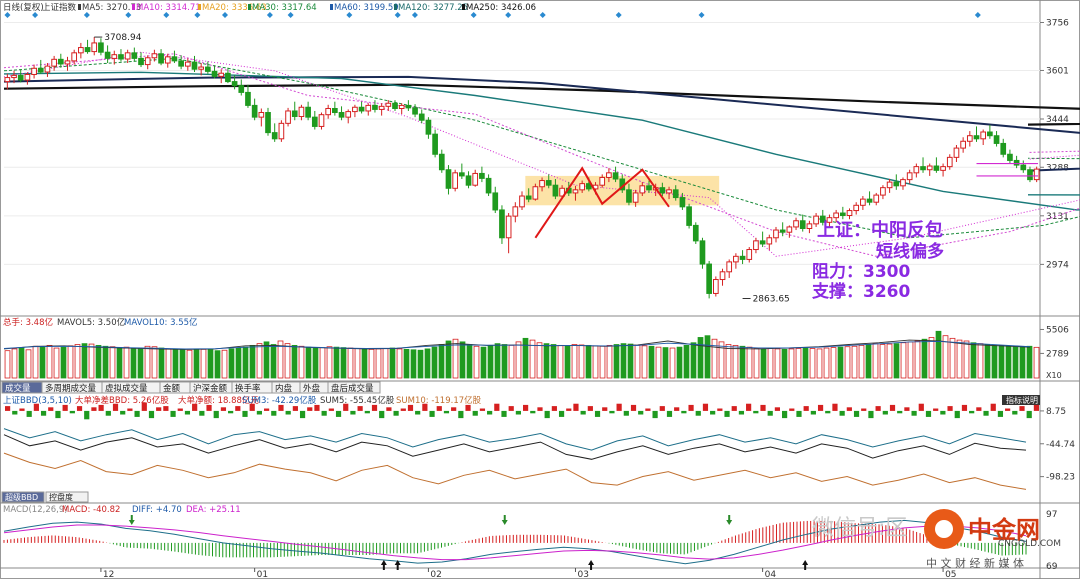  Describe the element at coordinates (517, 345) in the screenshot. I see `mavol10-line` at that location.